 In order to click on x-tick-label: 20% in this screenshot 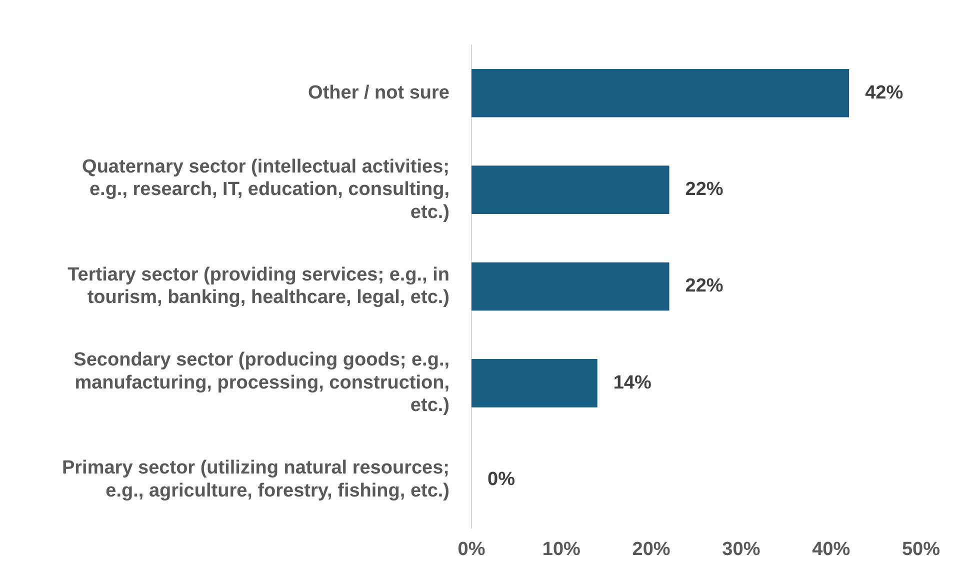, I will do `click(651, 549)`.